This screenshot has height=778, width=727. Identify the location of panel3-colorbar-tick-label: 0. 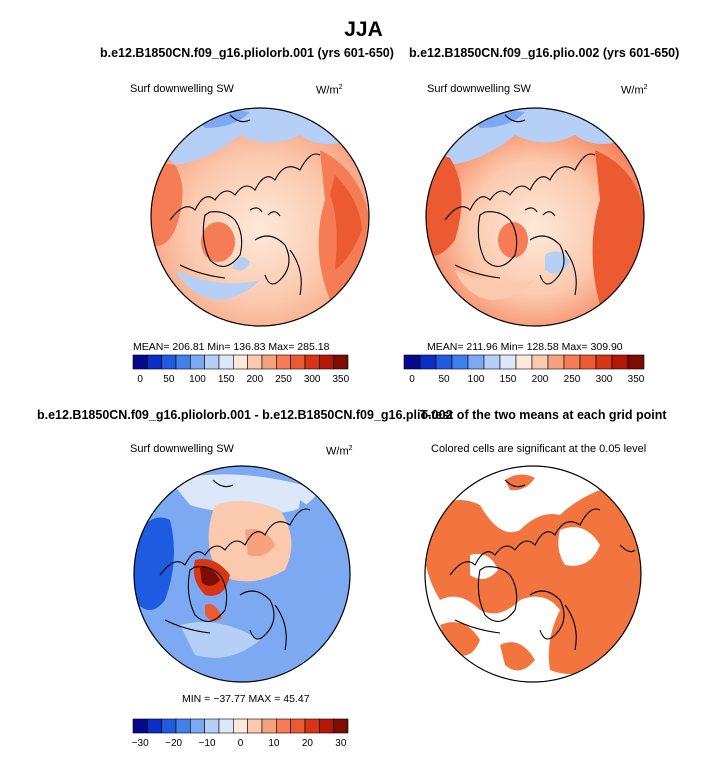
(241, 743).